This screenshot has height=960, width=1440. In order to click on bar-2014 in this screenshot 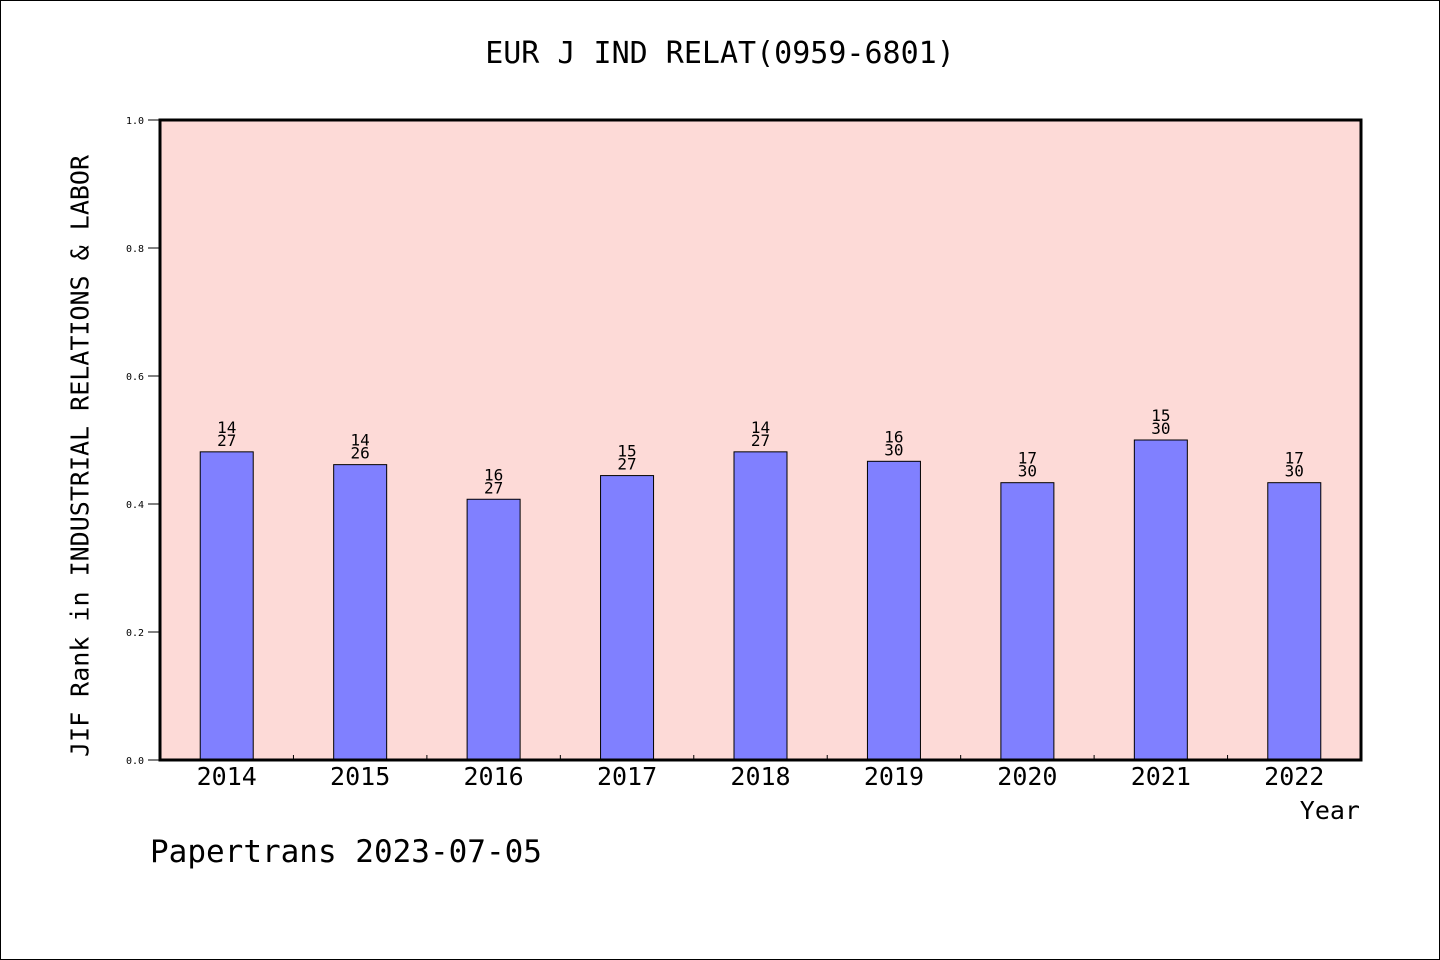, I will do `click(226, 606)`.